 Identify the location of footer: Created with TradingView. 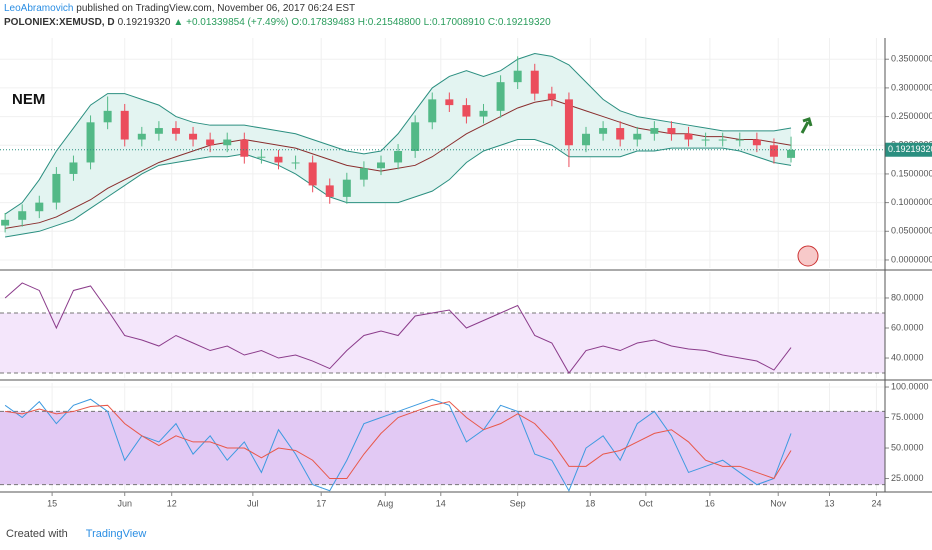
(76, 534).